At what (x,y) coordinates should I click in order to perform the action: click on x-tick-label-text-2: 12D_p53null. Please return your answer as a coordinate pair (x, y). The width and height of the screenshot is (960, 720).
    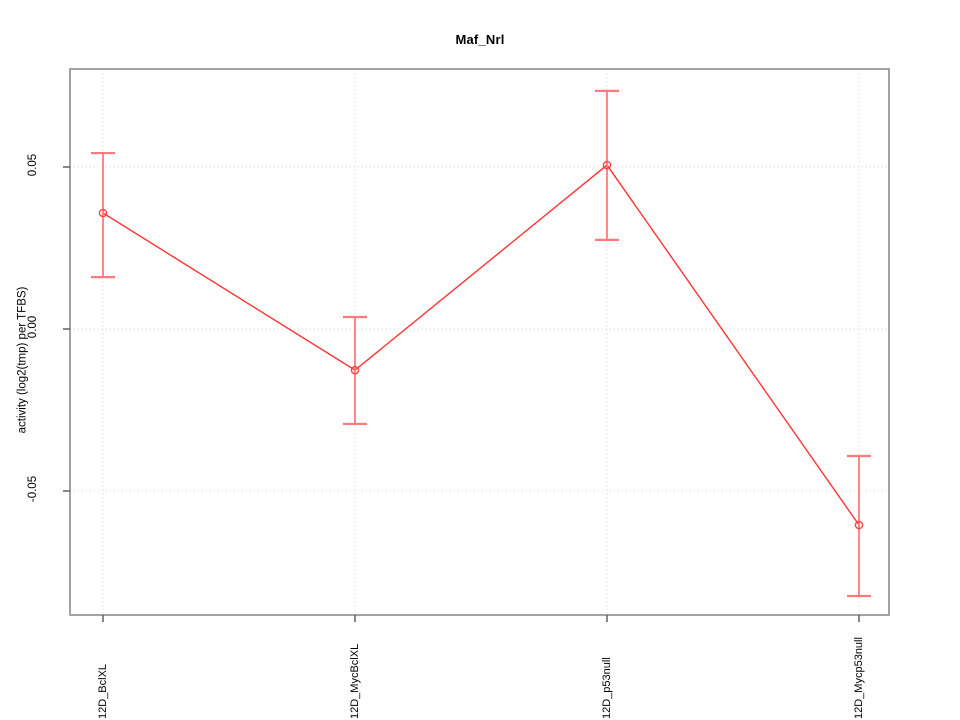
    Looking at the image, I should click on (607, 688).